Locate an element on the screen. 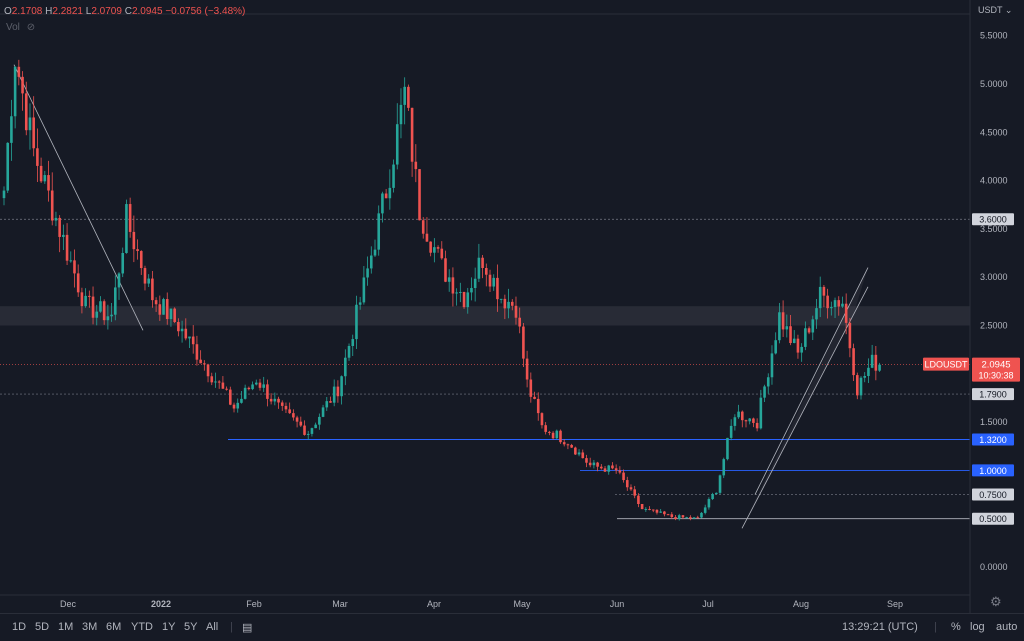 This screenshot has height=641, width=1024. uptrend-channel-fill is located at coordinates (805, 398).